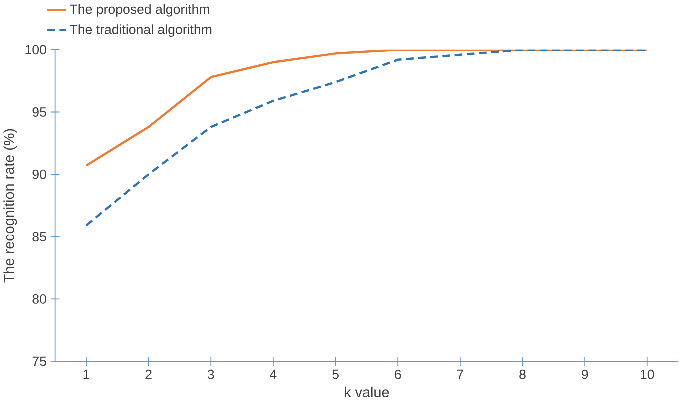  Describe the element at coordinates (585, 375) in the screenshot. I see `x-tick-label: 9` at that location.